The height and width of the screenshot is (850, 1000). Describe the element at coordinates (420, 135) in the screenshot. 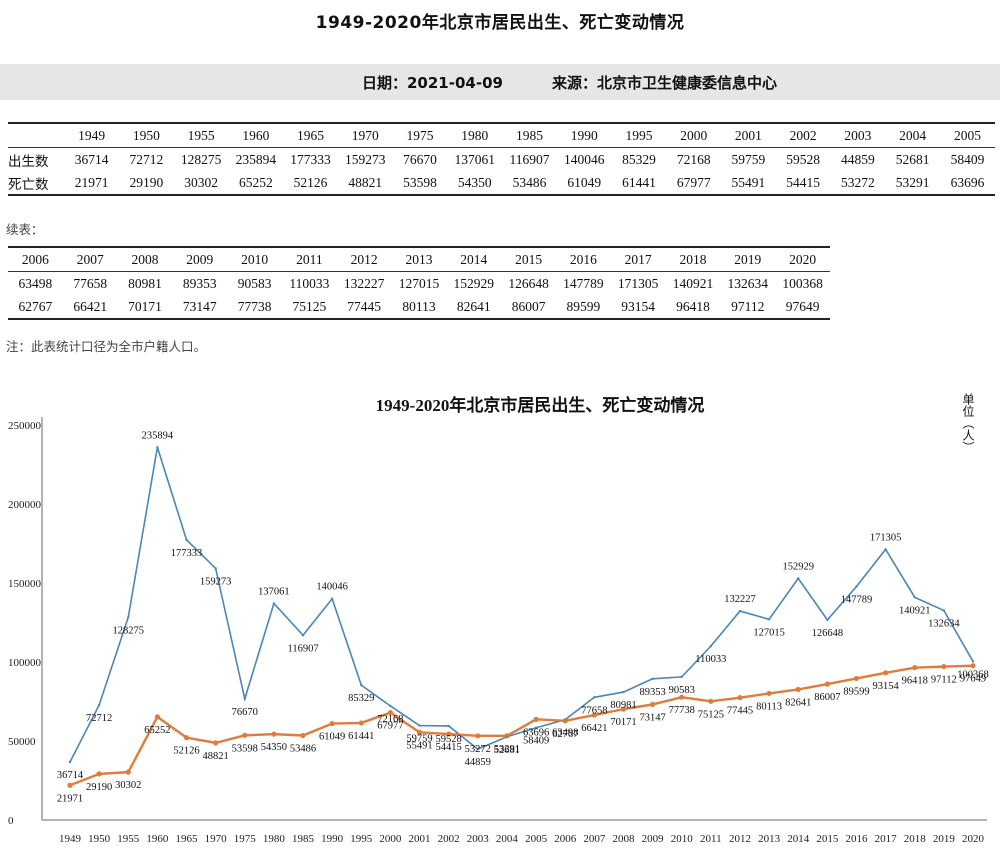

I see `year-header-cell: 1975` at that location.